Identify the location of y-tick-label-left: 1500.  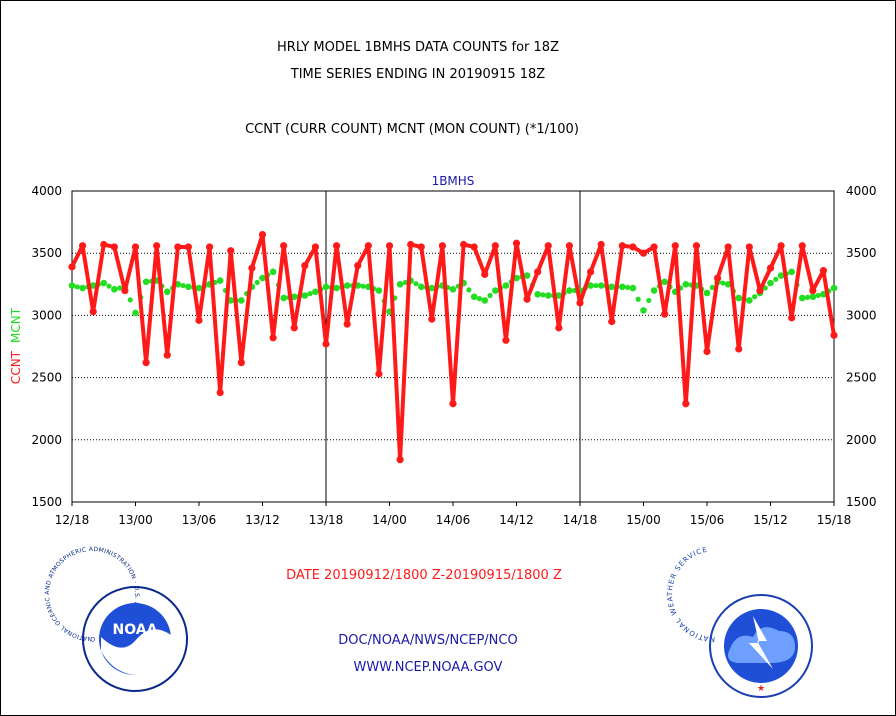
(46, 502).